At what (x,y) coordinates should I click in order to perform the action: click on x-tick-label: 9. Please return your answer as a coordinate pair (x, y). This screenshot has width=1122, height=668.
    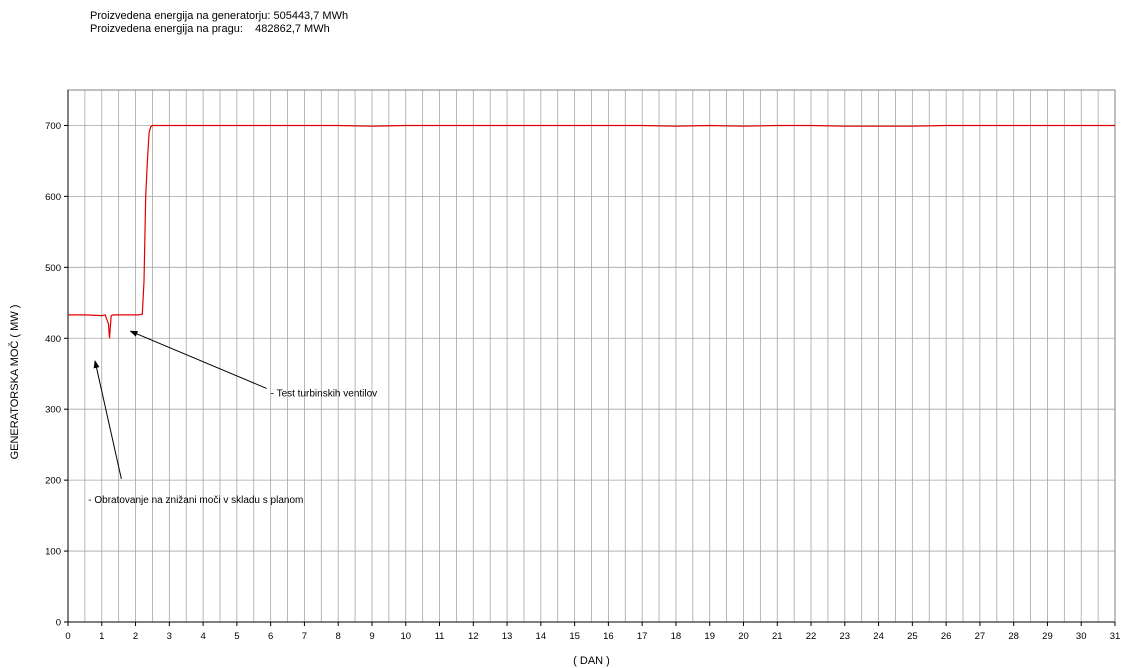
    Looking at the image, I should click on (371, 636).